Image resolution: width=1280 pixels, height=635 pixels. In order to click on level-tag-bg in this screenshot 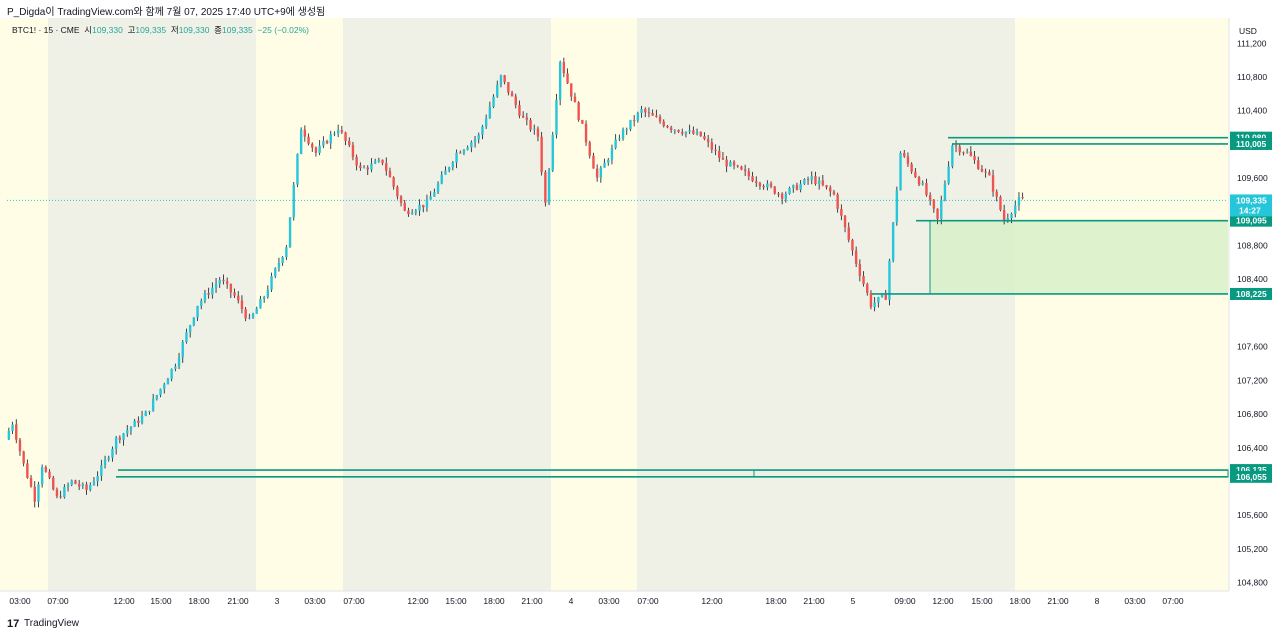, I will do `click(1251, 293)`.